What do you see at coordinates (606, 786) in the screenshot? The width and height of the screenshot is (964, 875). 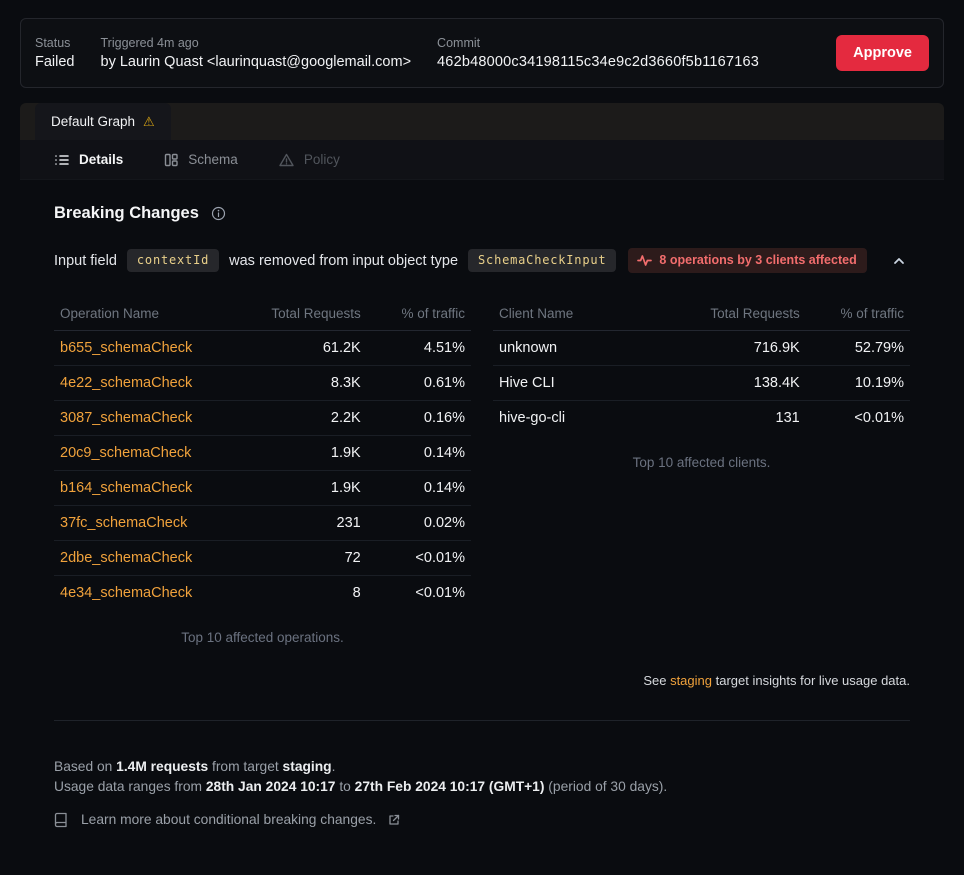 I see `usage-line2-end: (period of 30 days).` at bounding box center [606, 786].